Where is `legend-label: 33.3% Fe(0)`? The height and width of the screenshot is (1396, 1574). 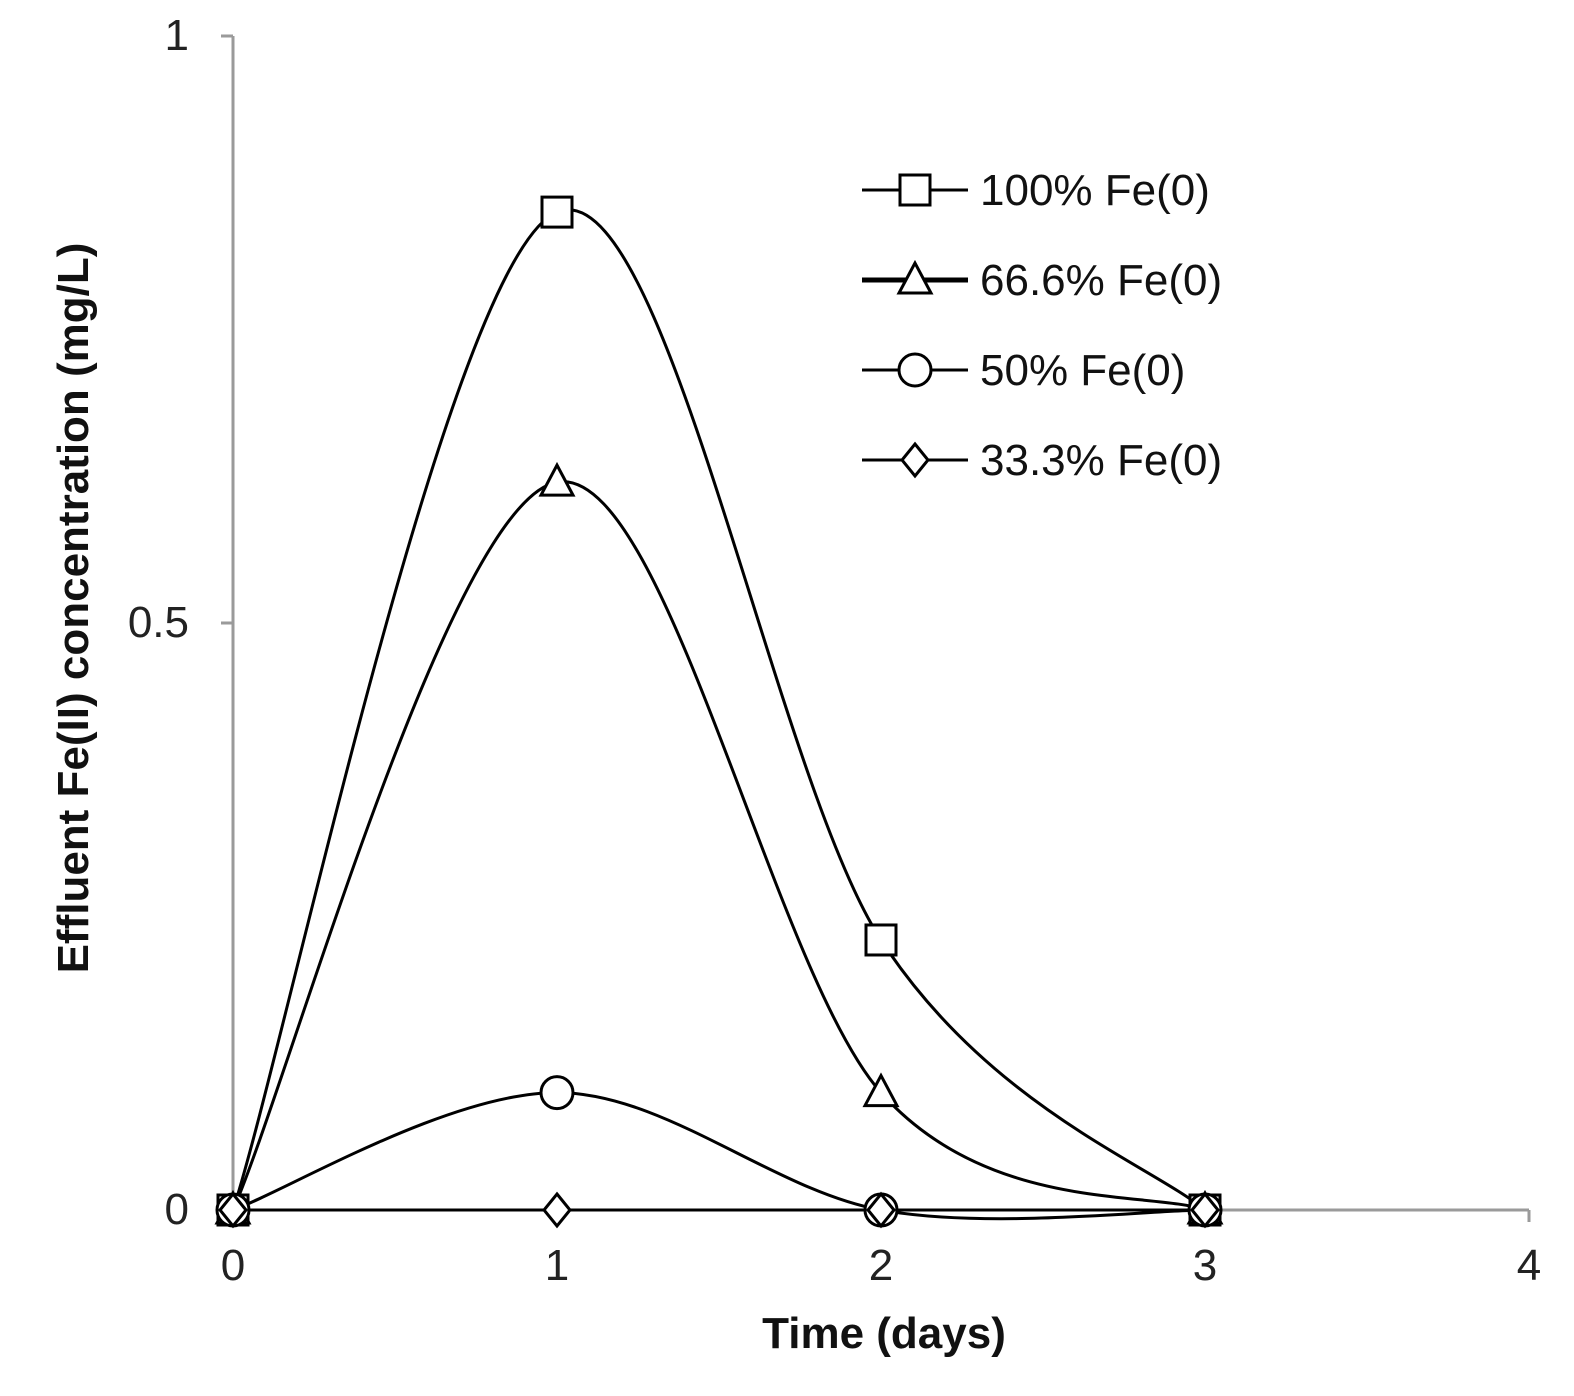 legend-label: 33.3% Fe(0) is located at coordinates (1101, 460).